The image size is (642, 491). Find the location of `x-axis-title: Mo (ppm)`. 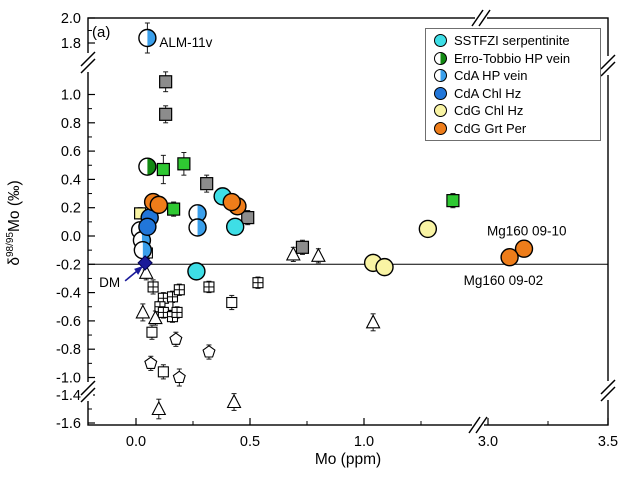

x-axis-title: Mo (ppm) is located at coordinates (348, 459).